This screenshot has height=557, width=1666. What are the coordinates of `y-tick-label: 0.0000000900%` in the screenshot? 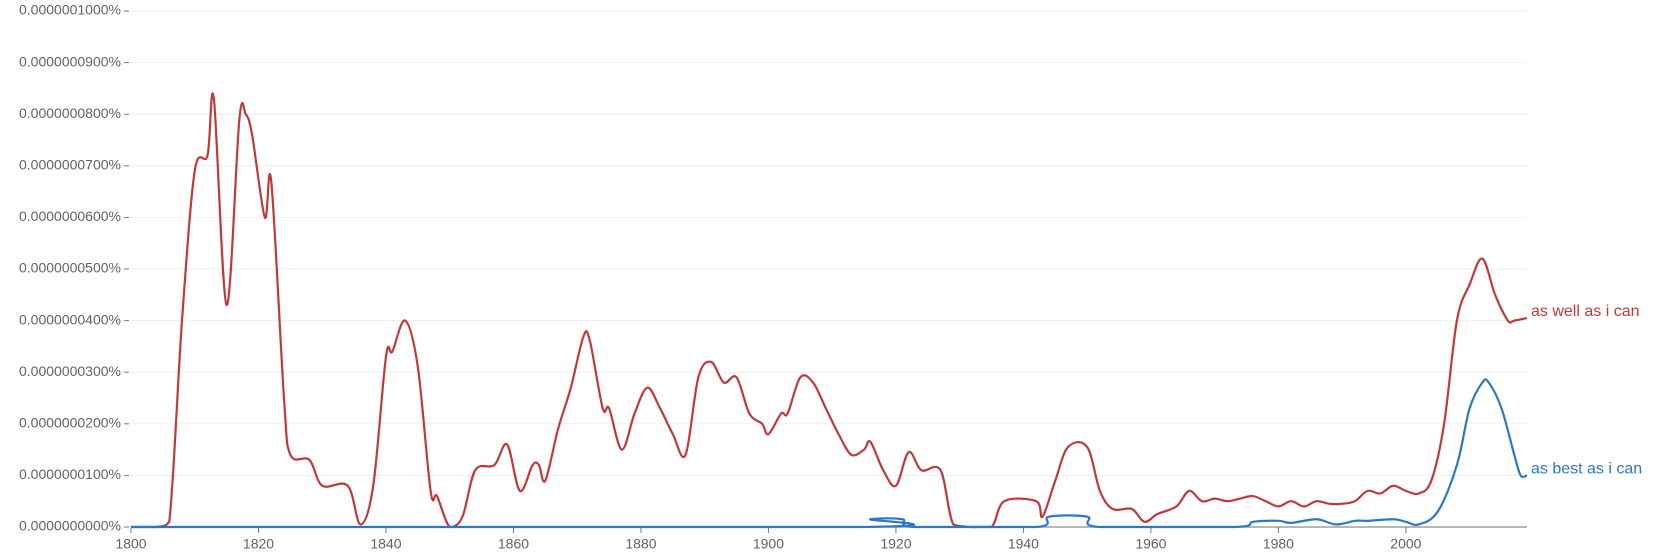 It's located at (70, 61).